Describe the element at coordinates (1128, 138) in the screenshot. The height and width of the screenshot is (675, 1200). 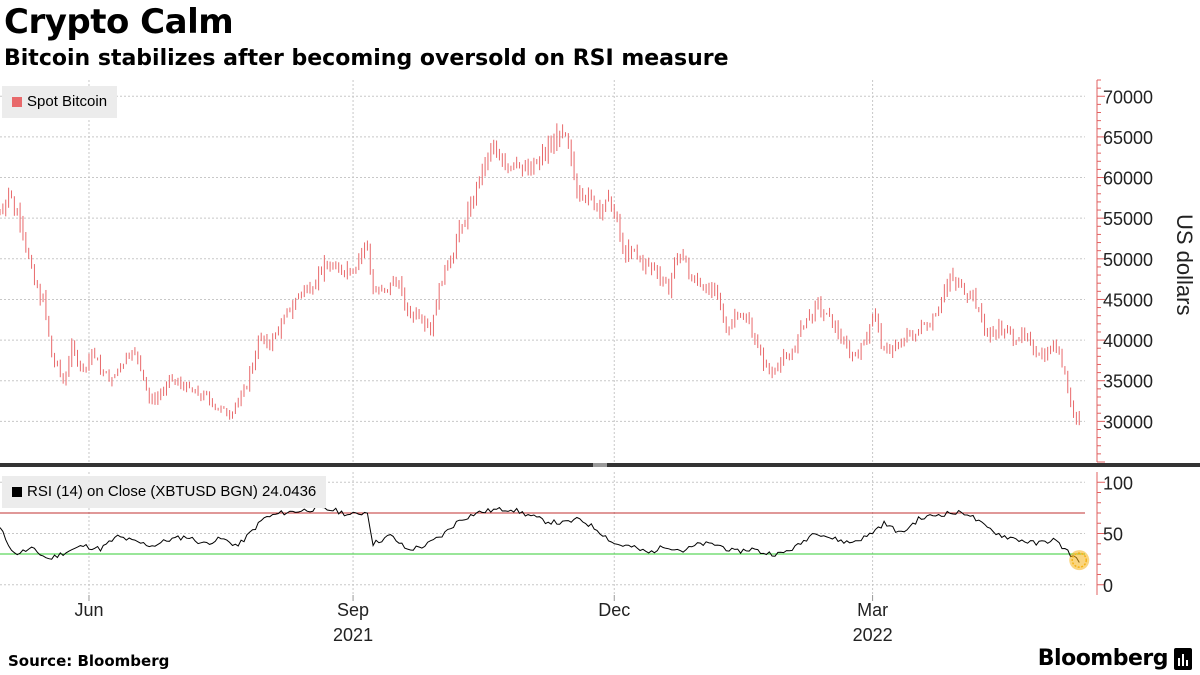
I see `price-tick-label: 65000` at that location.